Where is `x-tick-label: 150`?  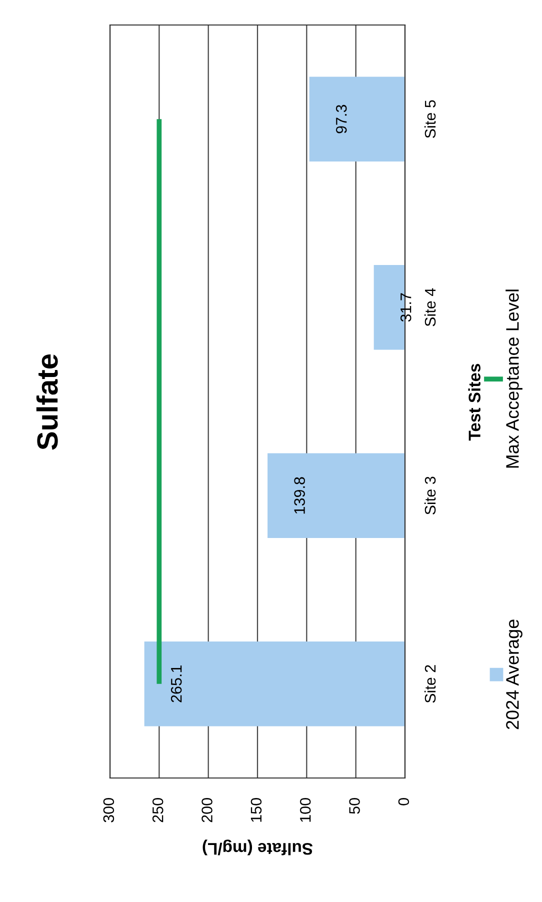
x-tick-label: 150 is located at coordinates (256, 810).